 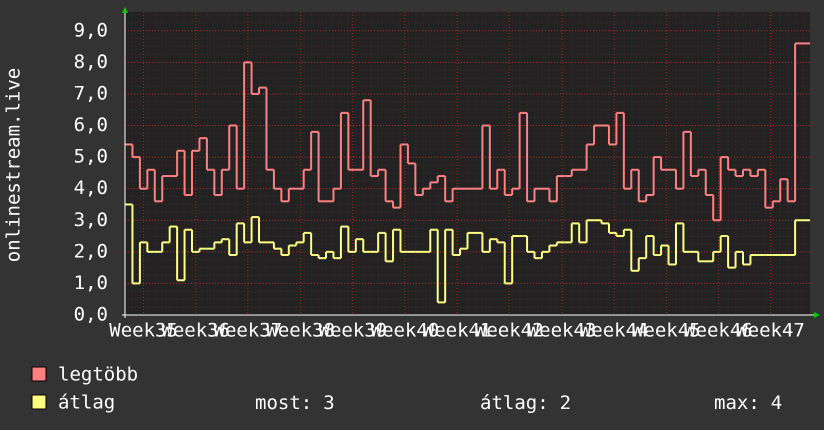 I want to click on x-tick-label: Week38, so click(x=300, y=331).